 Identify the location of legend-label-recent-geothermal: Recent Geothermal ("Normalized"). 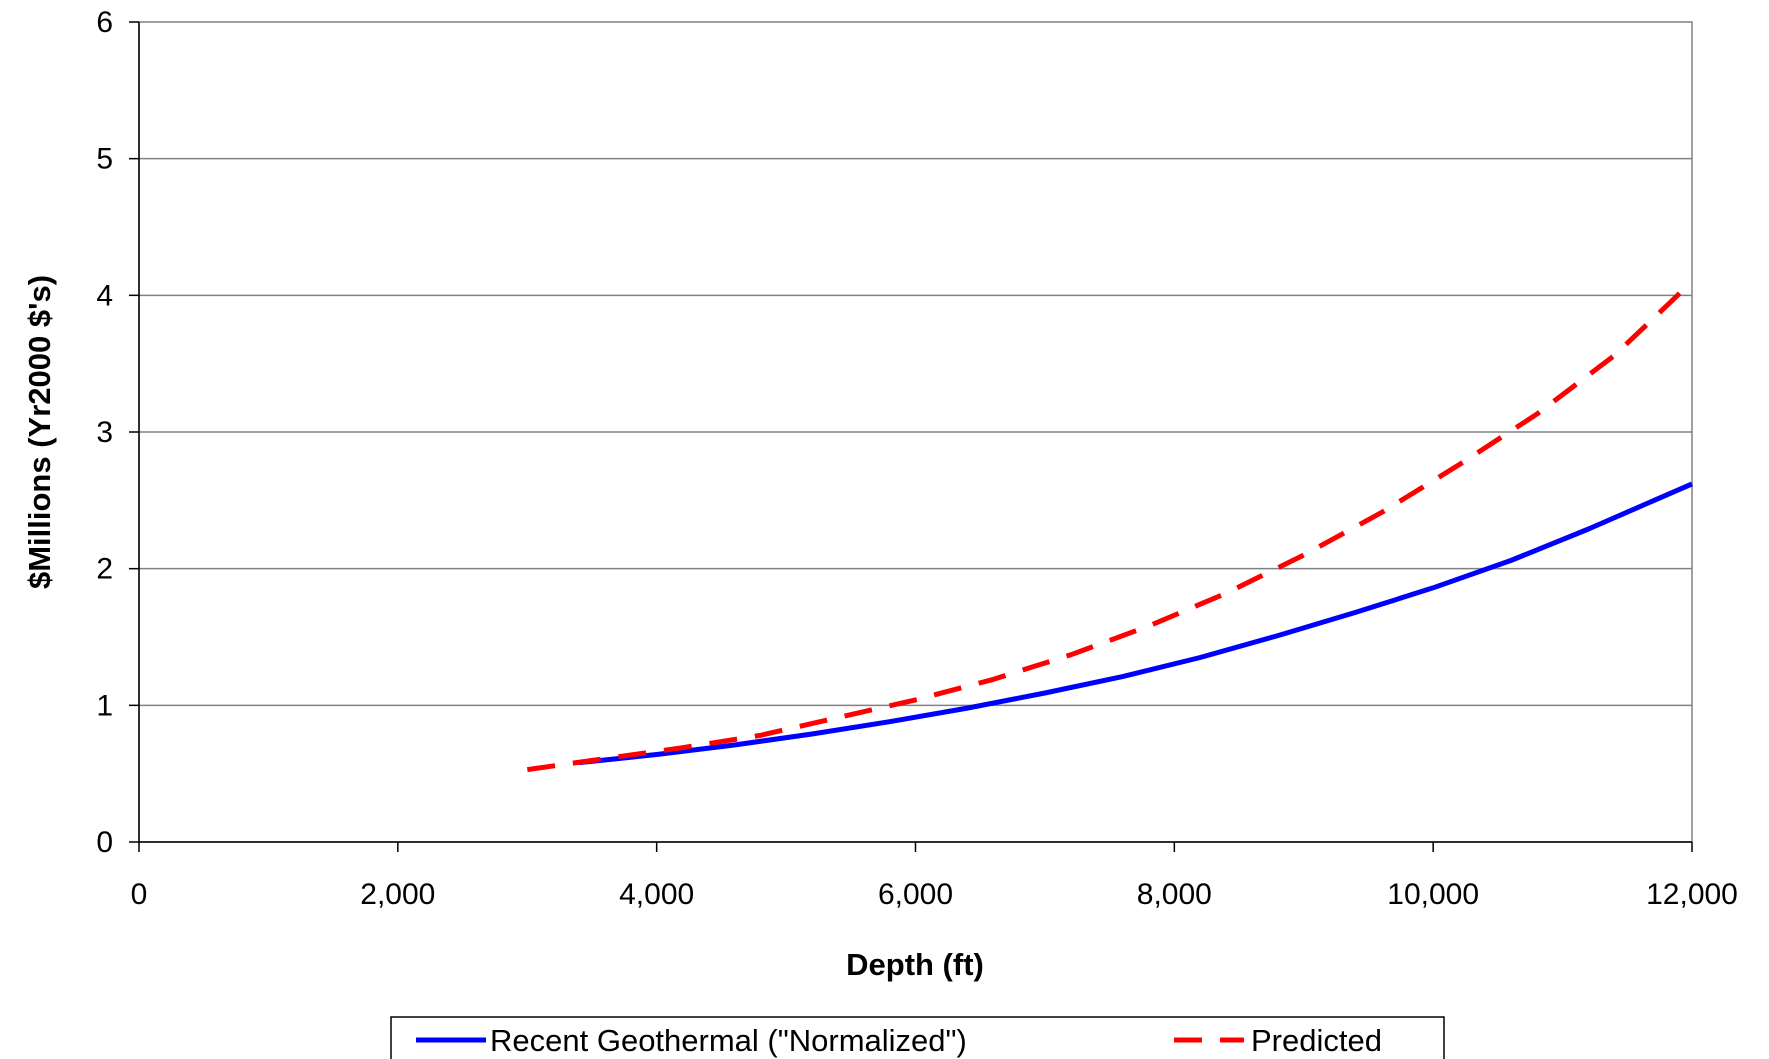
(728, 1040).